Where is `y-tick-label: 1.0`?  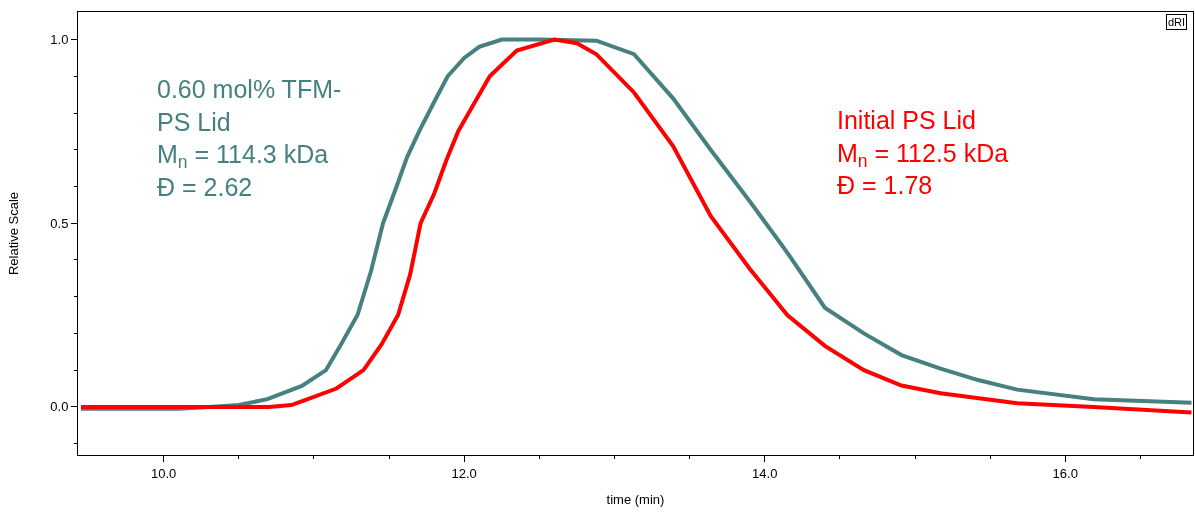 y-tick-label: 1.0 is located at coordinates (59, 40).